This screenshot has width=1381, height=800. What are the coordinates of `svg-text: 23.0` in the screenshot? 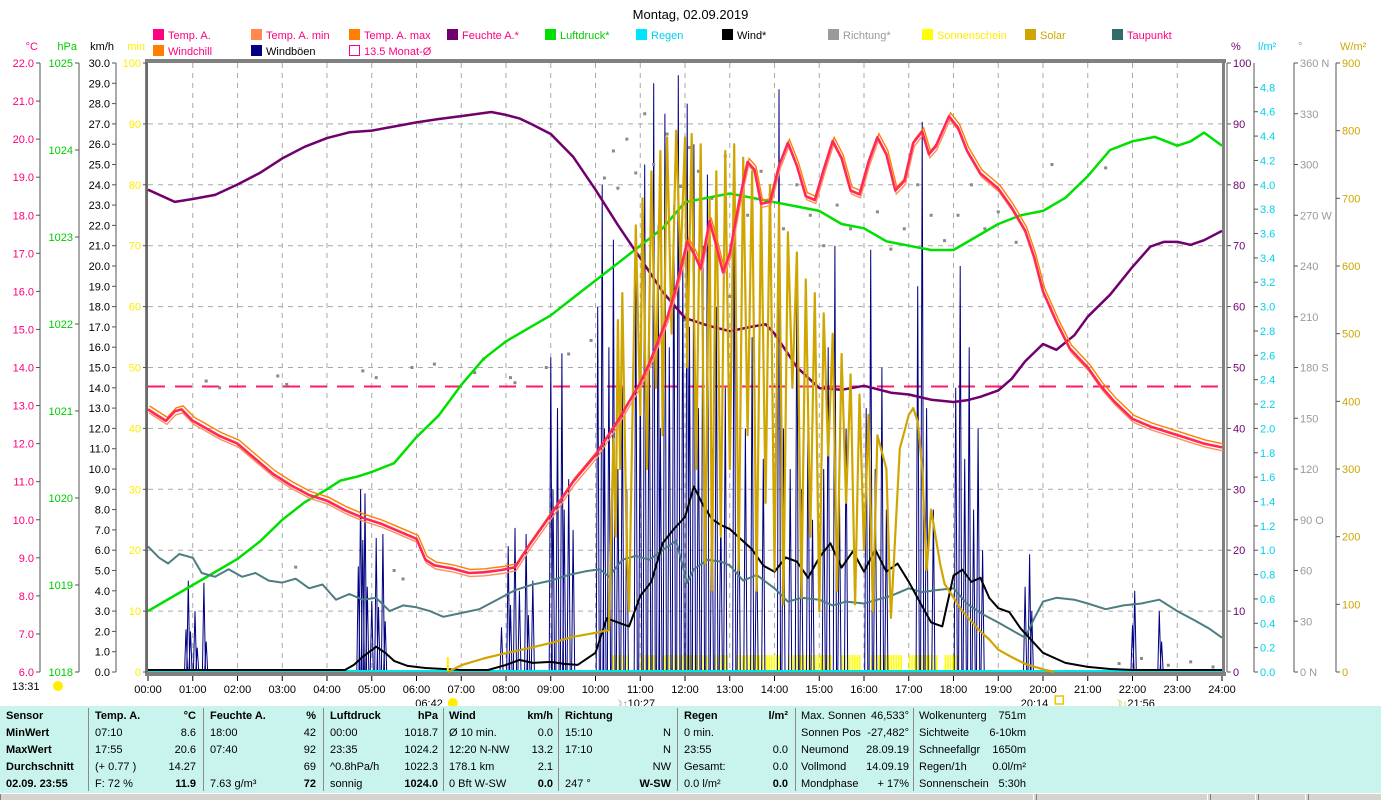 It's located at (99, 206).